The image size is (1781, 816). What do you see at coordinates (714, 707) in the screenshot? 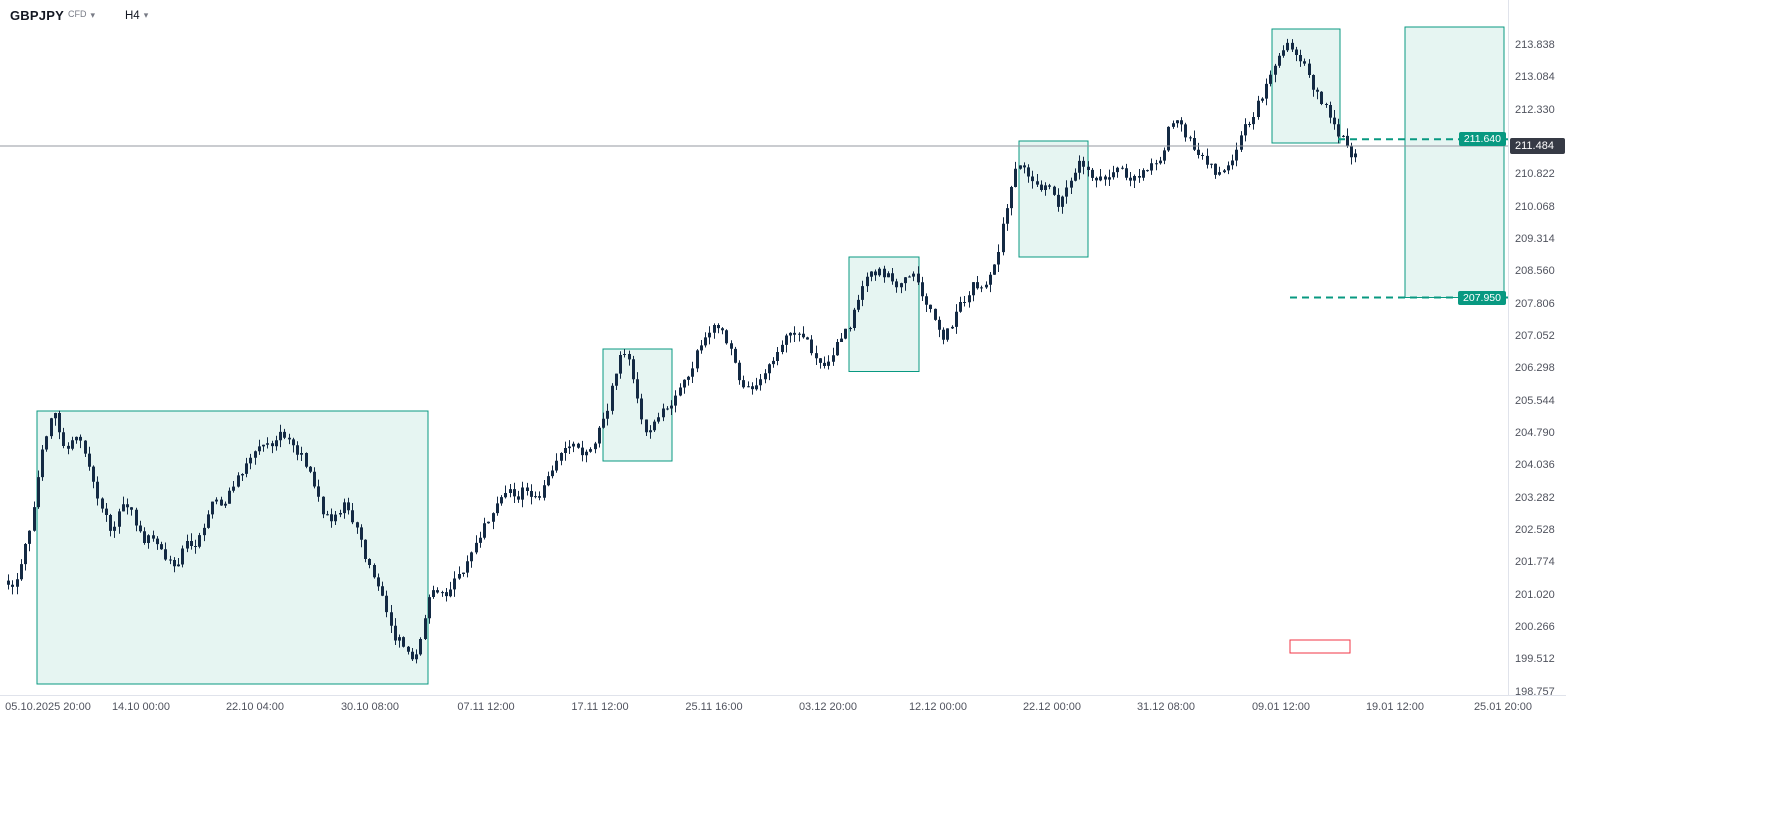
I see `time-tick-label: 25.11 16:00` at bounding box center [714, 707].